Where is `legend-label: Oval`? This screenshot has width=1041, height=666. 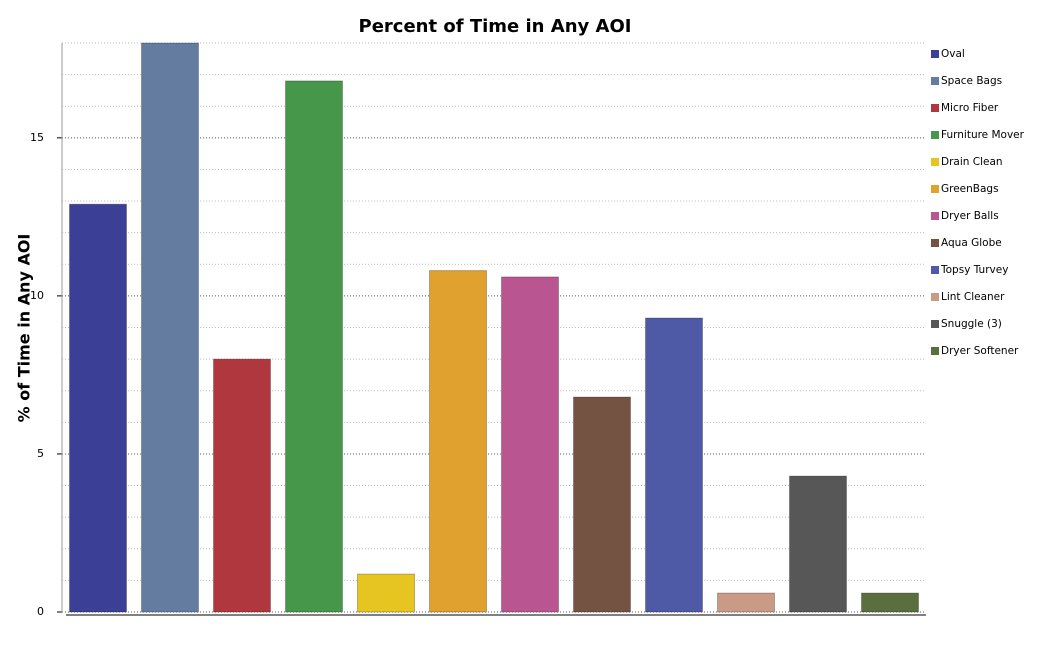 legend-label: Oval is located at coordinates (953, 54).